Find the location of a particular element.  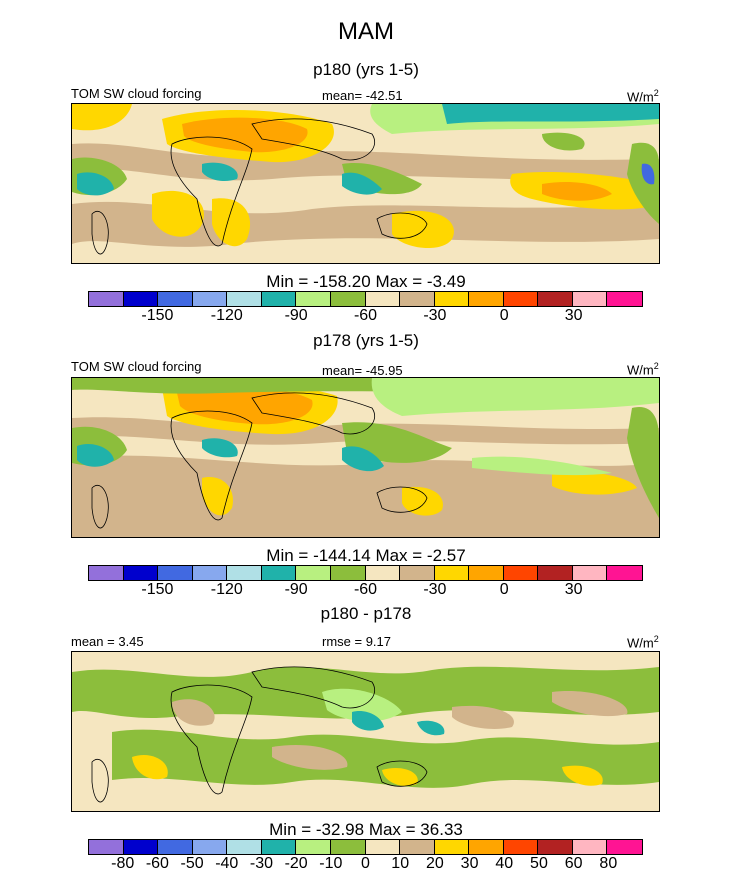

colorbar-tick-label: 80 is located at coordinates (608, 863).